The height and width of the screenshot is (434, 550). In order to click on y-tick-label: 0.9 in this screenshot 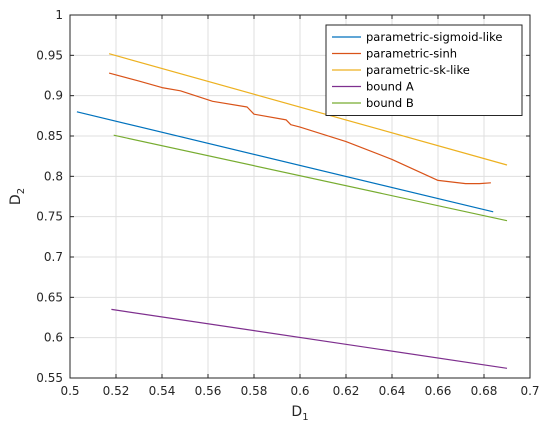, I will do `click(53, 96)`.